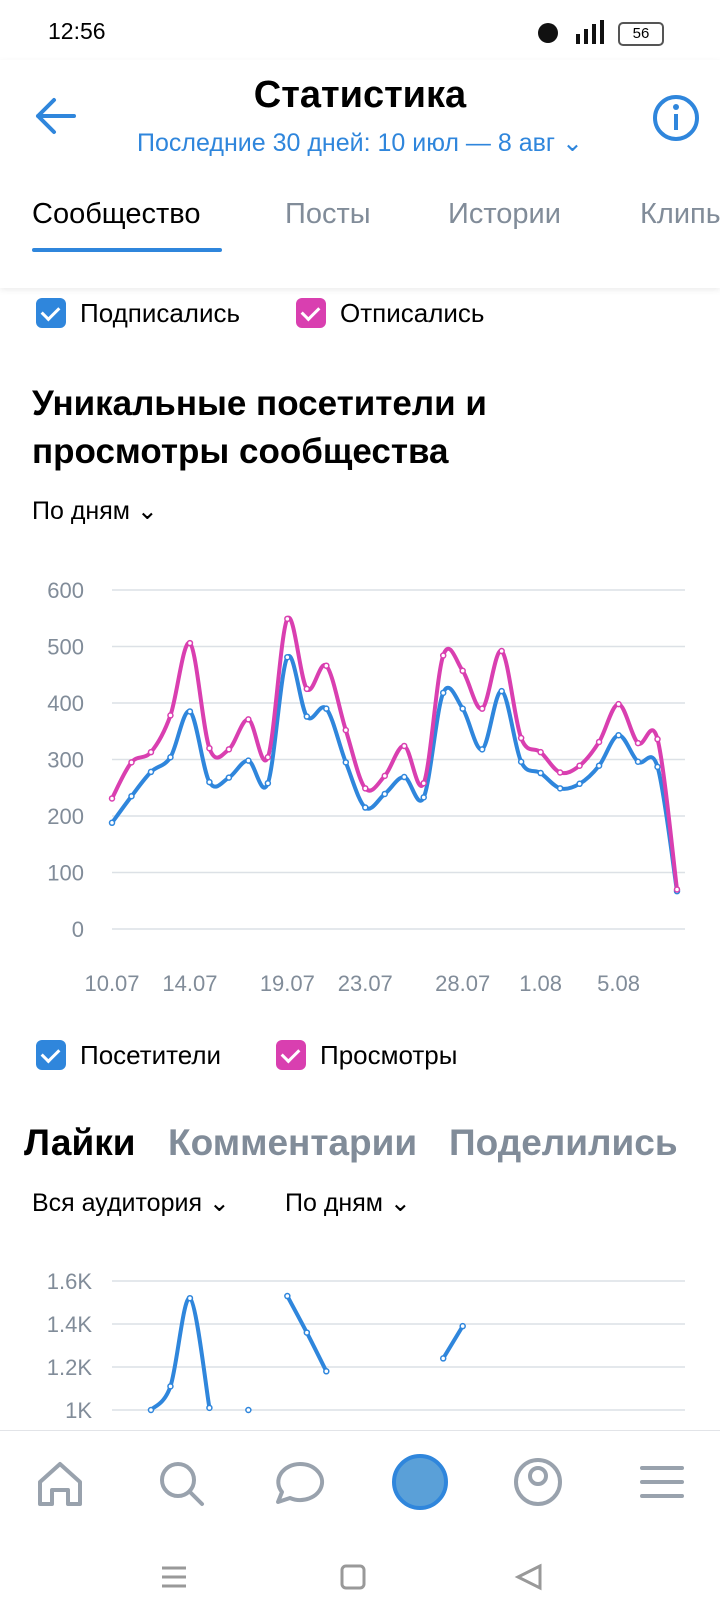  I want to click on tab: Сообщество, so click(116, 214).